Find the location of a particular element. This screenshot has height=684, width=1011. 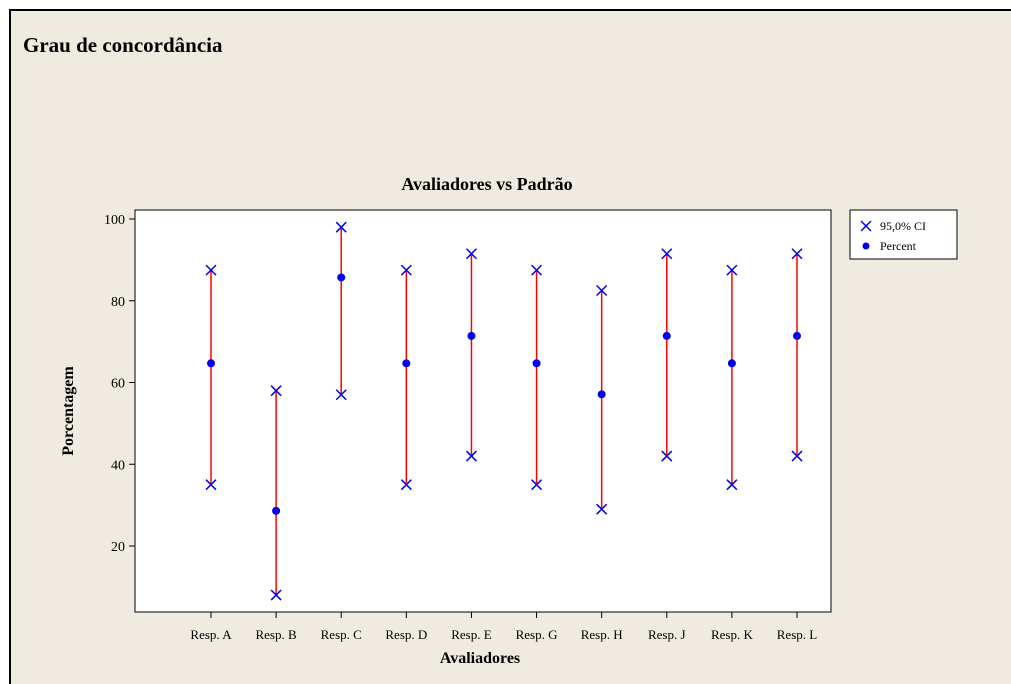

x-tick-label: Resp. J is located at coordinates (667, 634).